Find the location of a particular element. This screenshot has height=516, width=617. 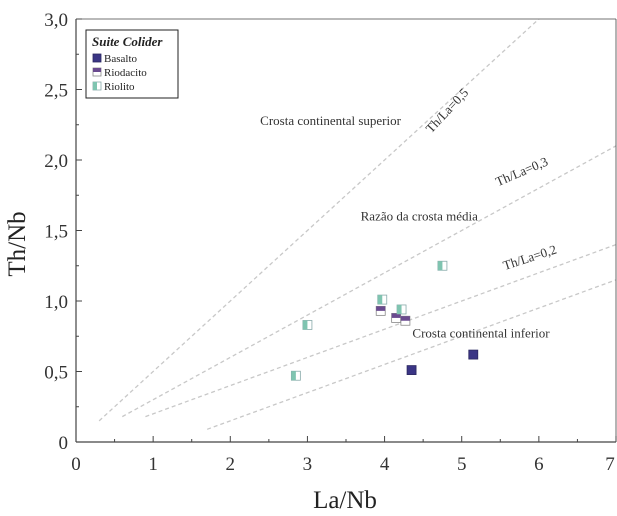

x-tick-label: 7 is located at coordinates (610, 464).